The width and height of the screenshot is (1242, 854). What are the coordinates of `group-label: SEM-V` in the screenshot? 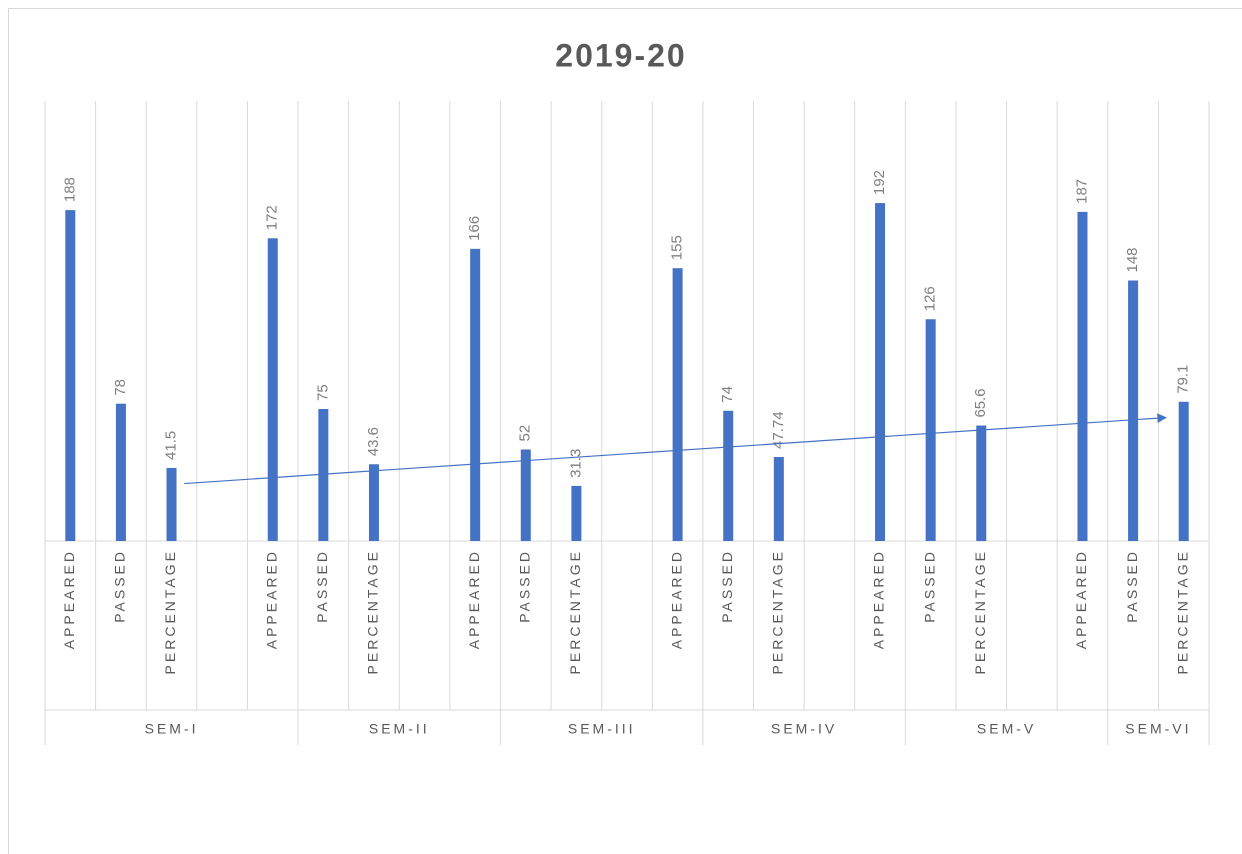 It's located at (1006, 729).